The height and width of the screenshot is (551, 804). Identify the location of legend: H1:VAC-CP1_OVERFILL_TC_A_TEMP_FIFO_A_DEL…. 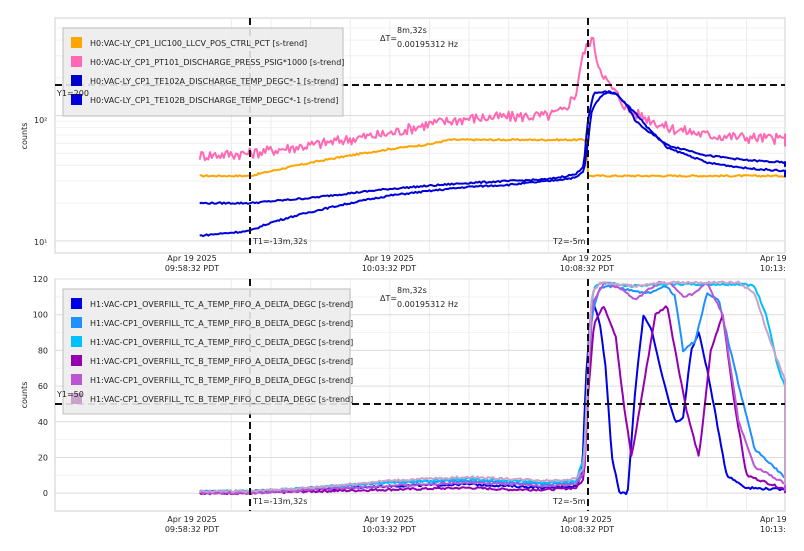
(207, 351).